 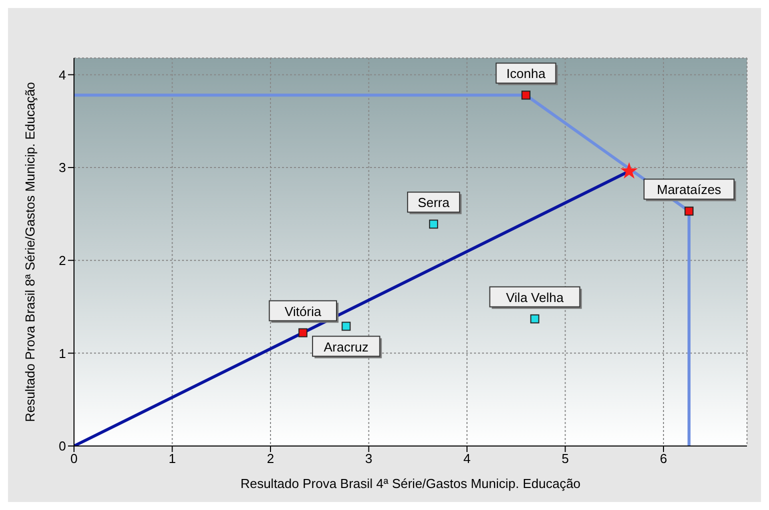 What do you see at coordinates (62, 168) in the screenshot?
I see `y-tick-label: 3` at bounding box center [62, 168].